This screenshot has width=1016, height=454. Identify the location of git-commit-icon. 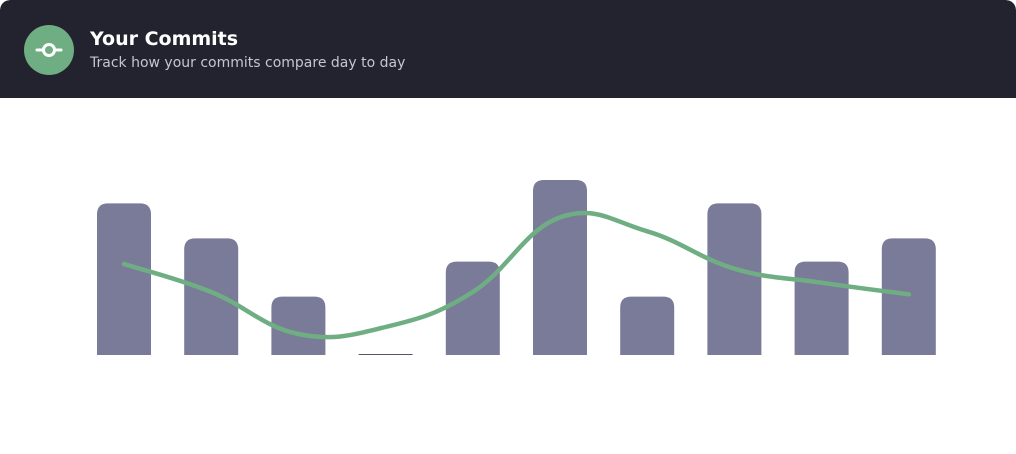
(49, 50).